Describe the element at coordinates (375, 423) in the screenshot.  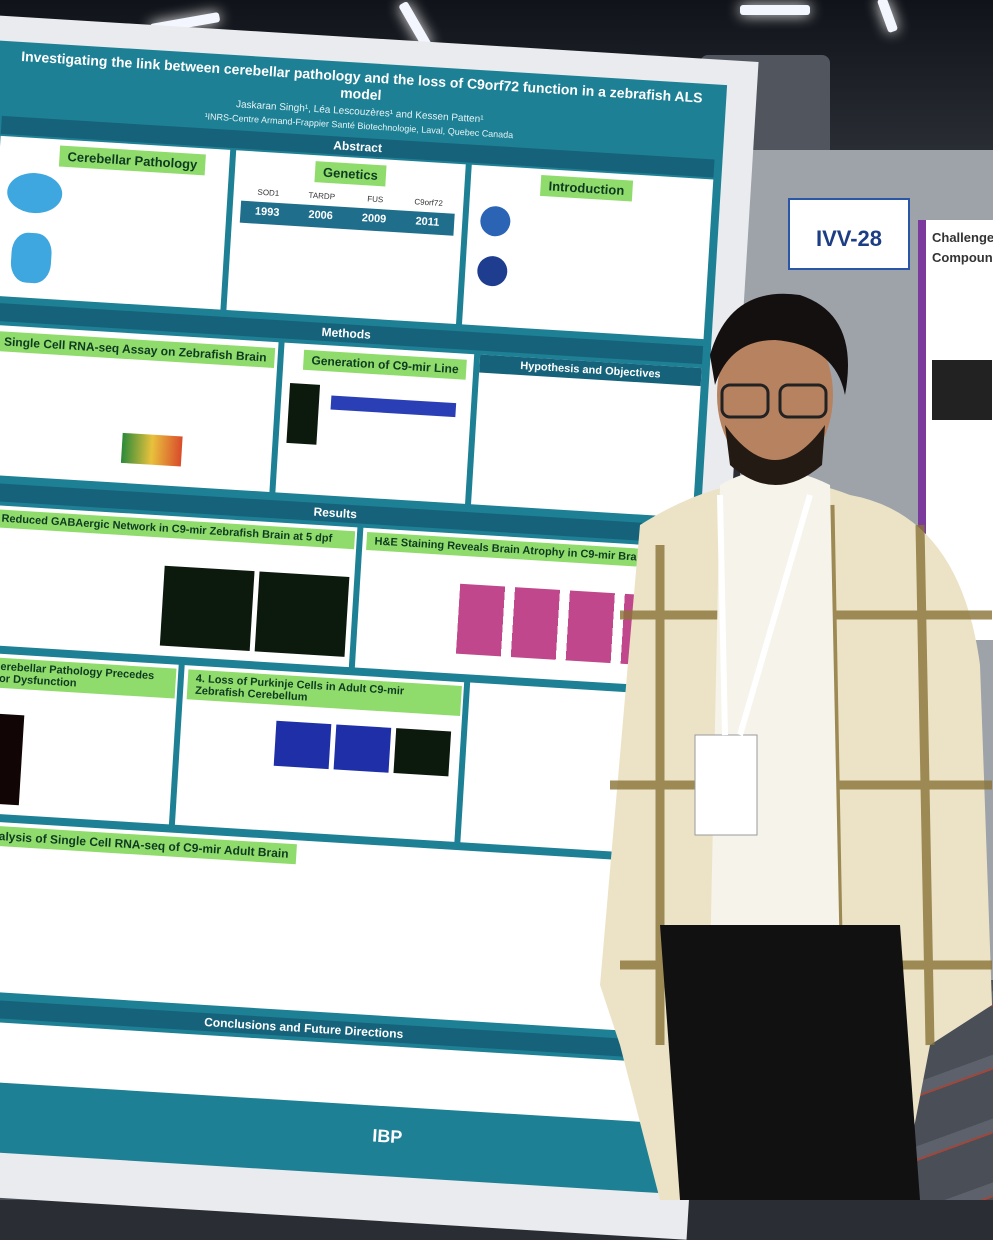
I see `panel: Generation of C9-mir Line` at that location.